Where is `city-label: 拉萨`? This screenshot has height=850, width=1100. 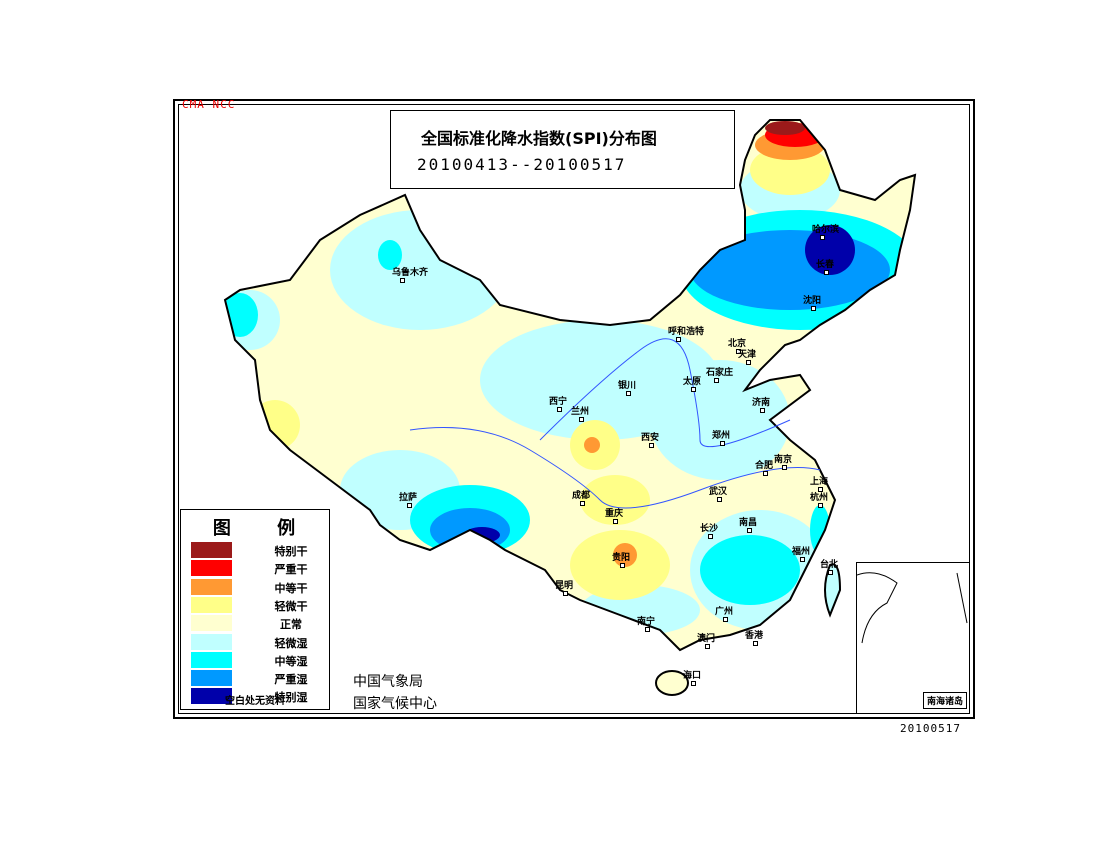 city-label: 拉萨 is located at coordinates (408, 498).